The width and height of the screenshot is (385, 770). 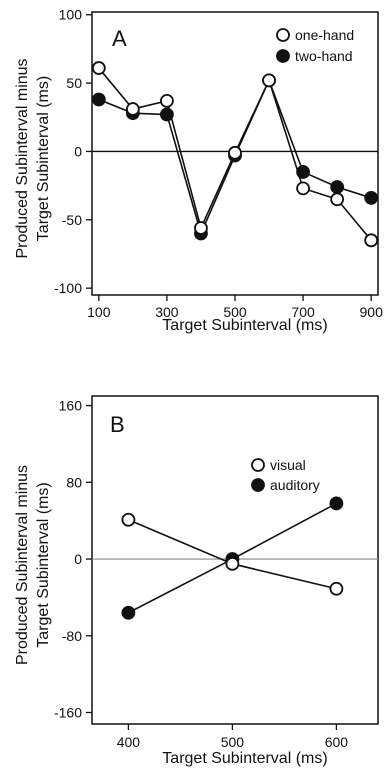 I want to click on y-tick-label: 100, so click(x=71, y=15).